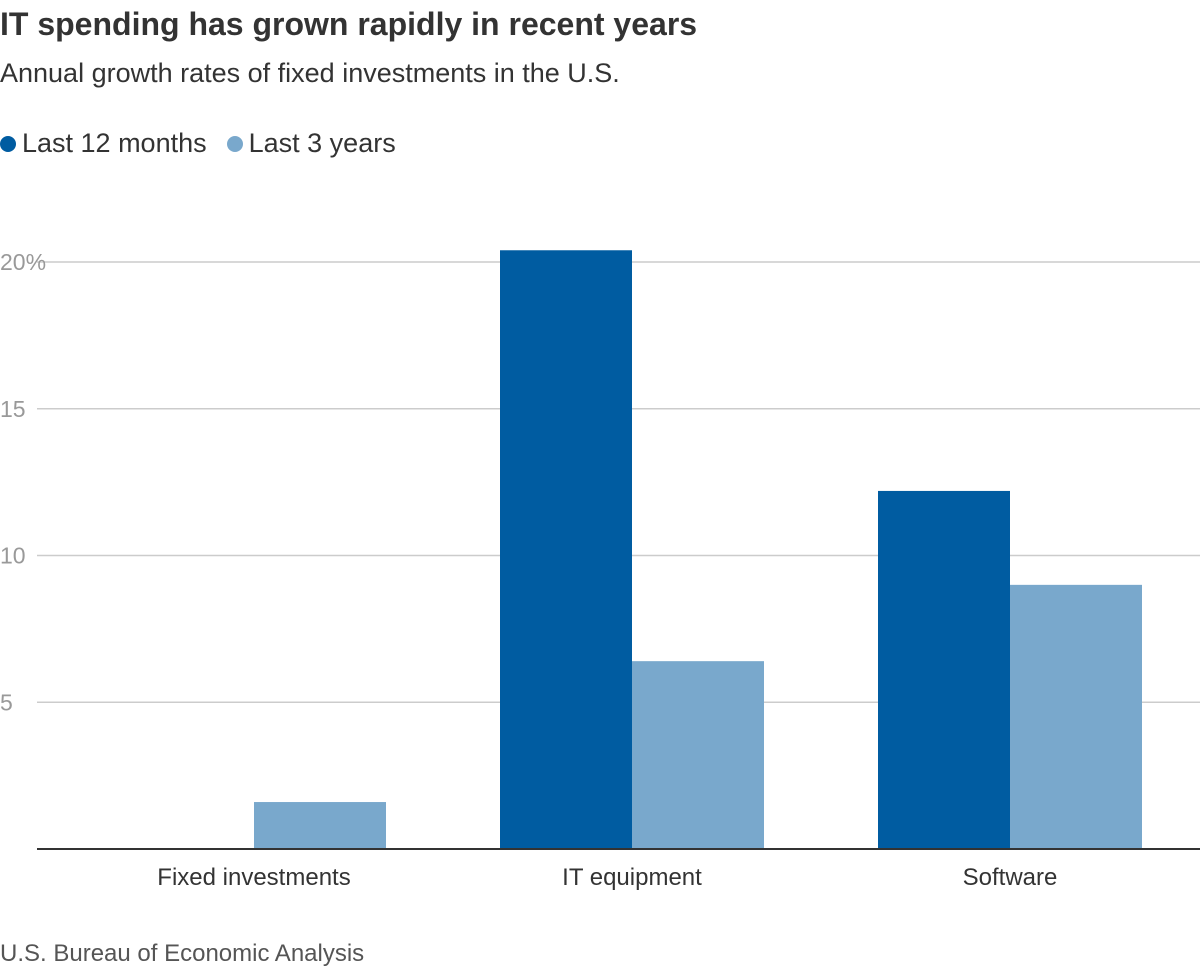 The height and width of the screenshot is (970, 1200). I want to click on y-tick-label: 15, so click(13, 409).